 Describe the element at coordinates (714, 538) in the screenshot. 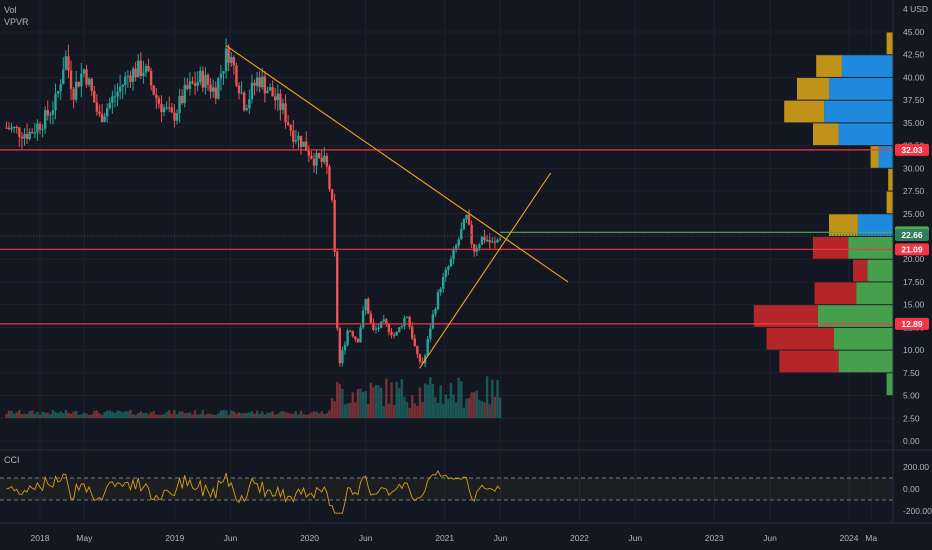

I see `time-tick-label: 2023` at that location.